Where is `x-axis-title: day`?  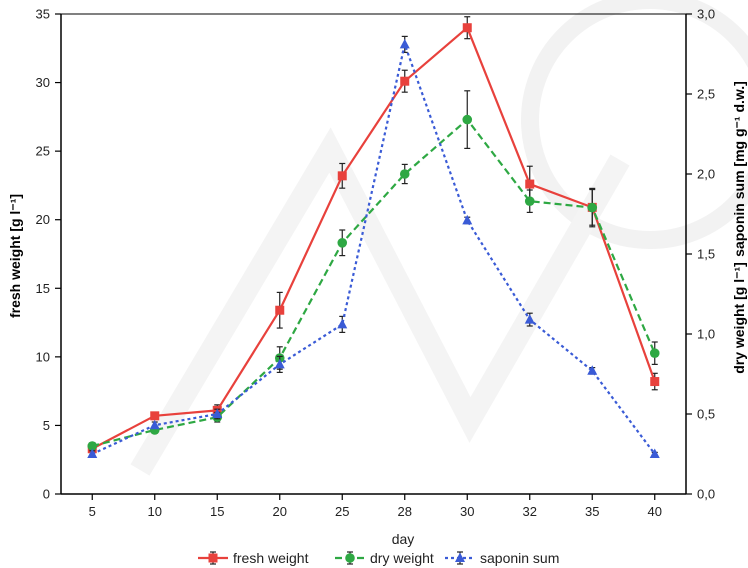
x-axis-title: day is located at coordinates (403, 539).